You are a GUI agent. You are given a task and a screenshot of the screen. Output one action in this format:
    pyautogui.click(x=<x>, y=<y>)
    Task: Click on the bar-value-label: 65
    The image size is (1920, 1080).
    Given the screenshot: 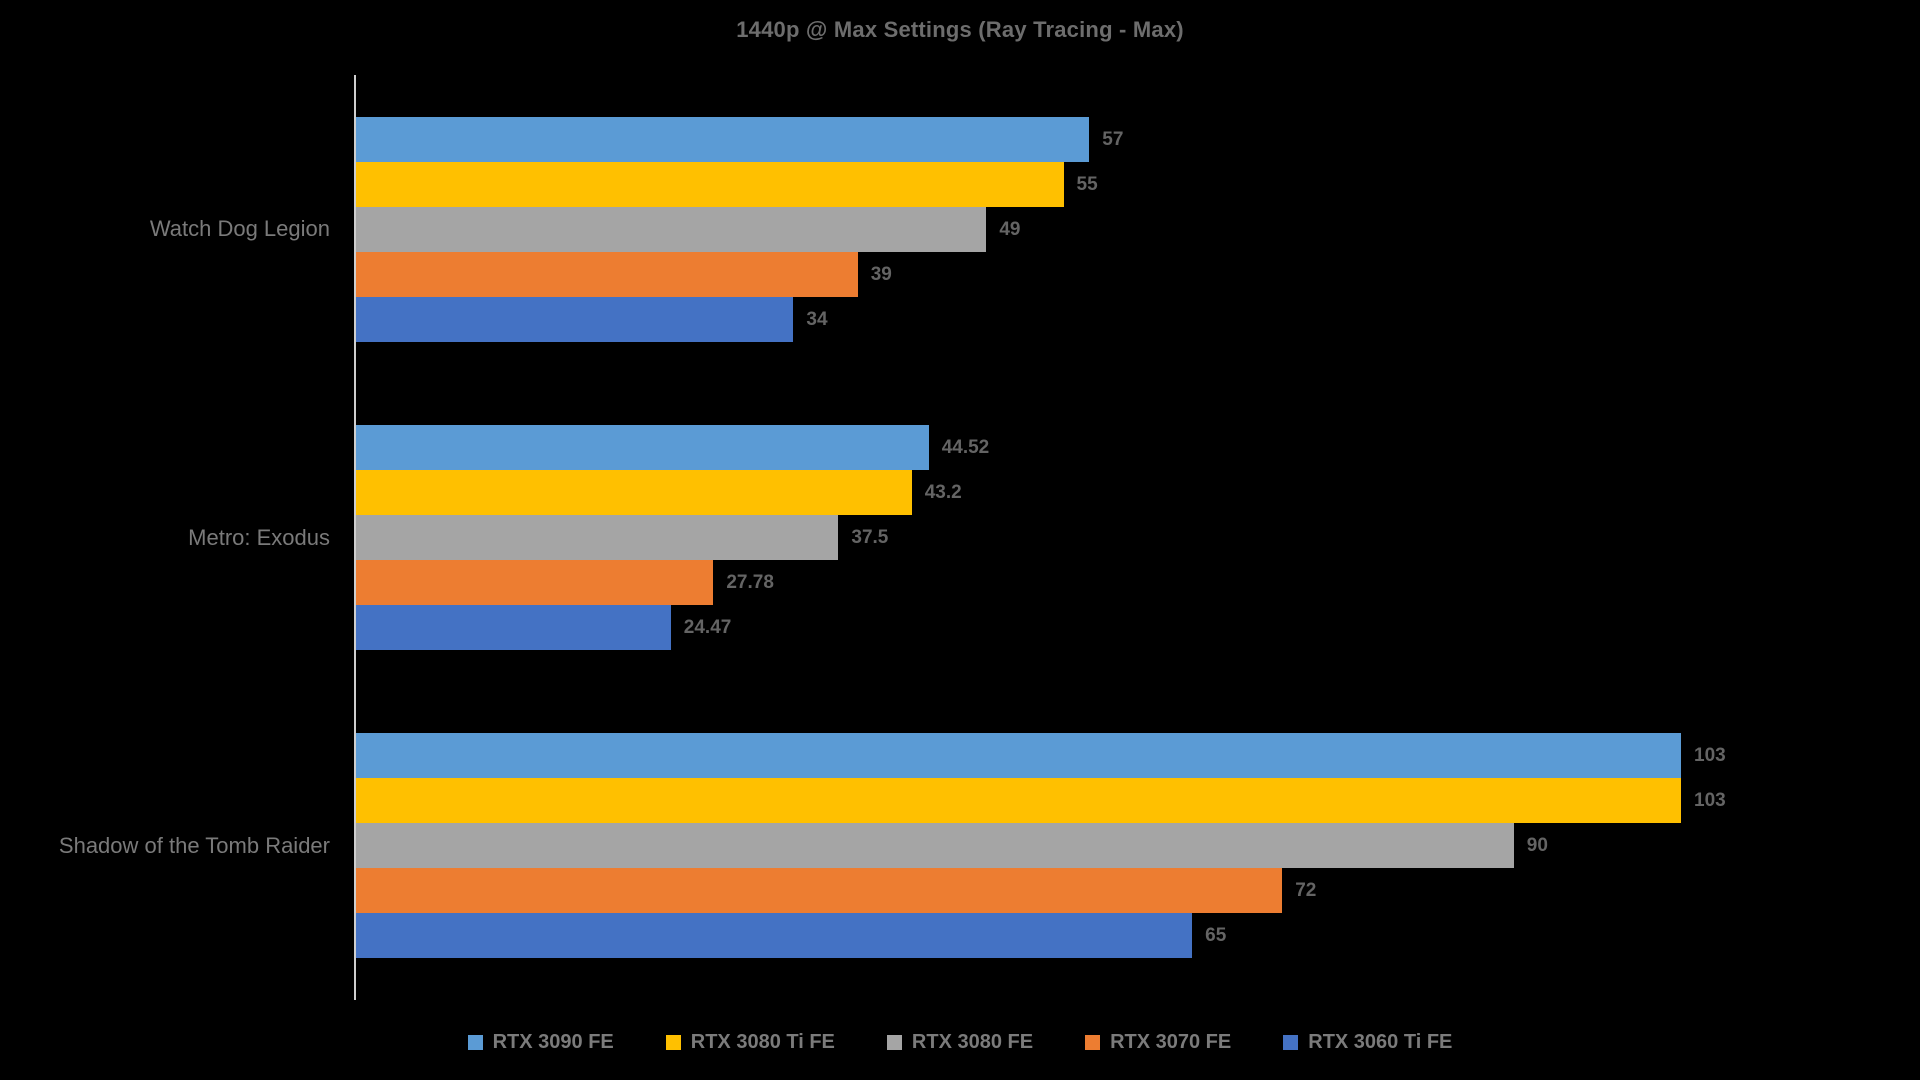 What is the action you would take?
    pyautogui.click(x=1216, y=936)
    